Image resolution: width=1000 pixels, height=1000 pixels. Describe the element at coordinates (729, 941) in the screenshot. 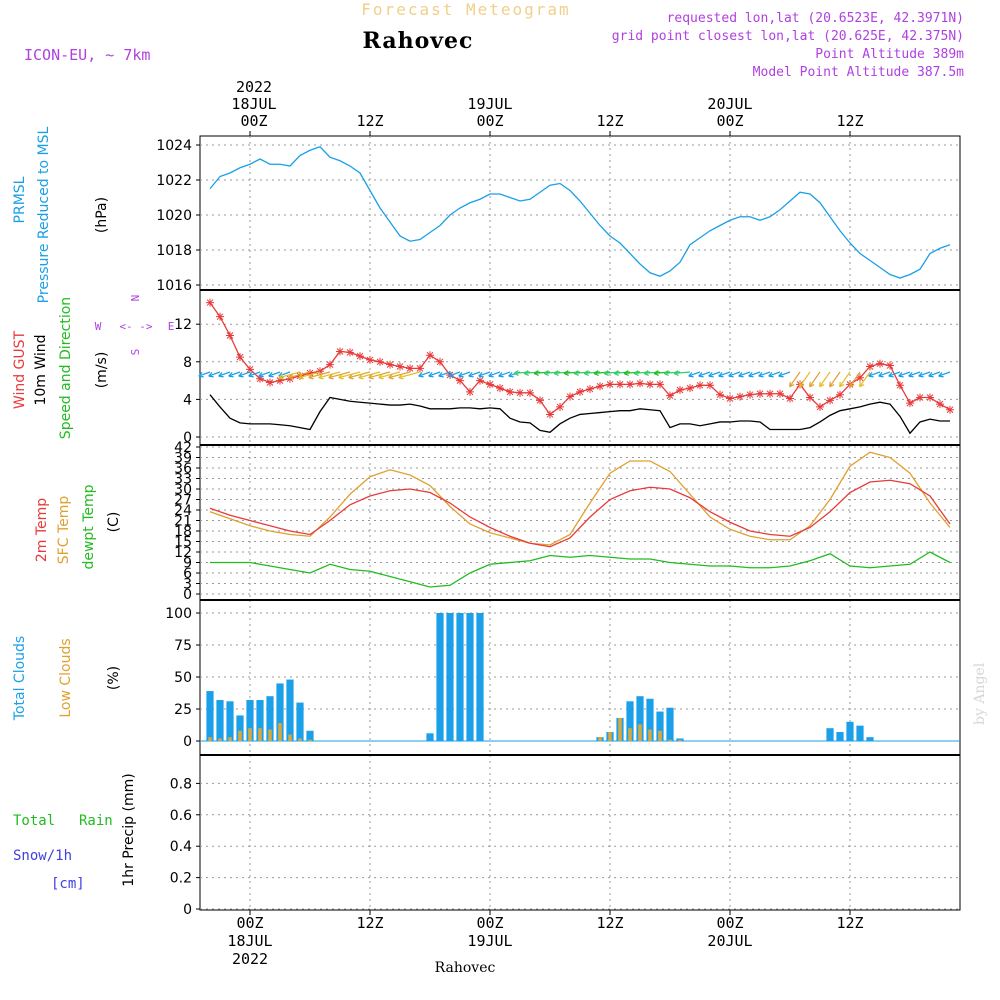

I see `bottom-time-label: 20JUL` at that location.